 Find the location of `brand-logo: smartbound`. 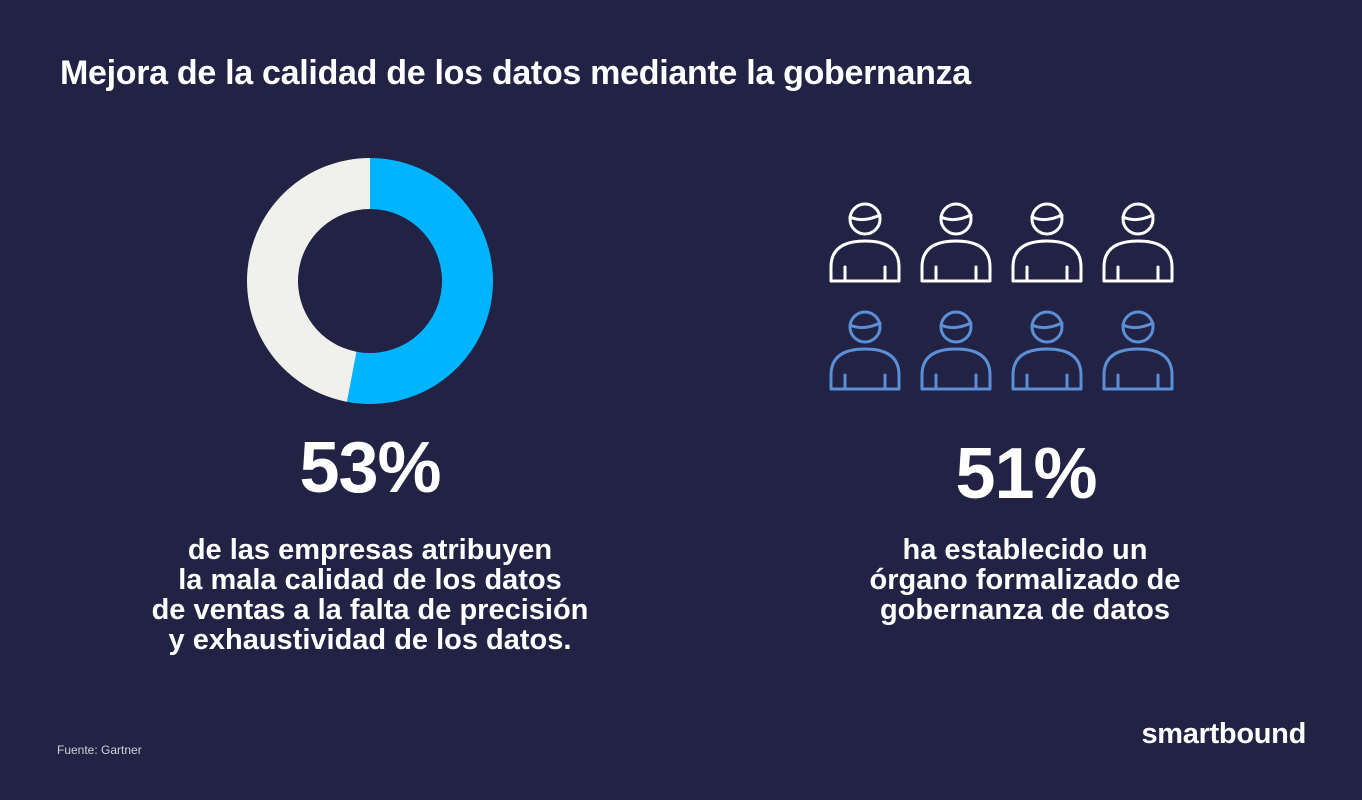

brand-logo: smartbound is located at coordinates (1223, 734).